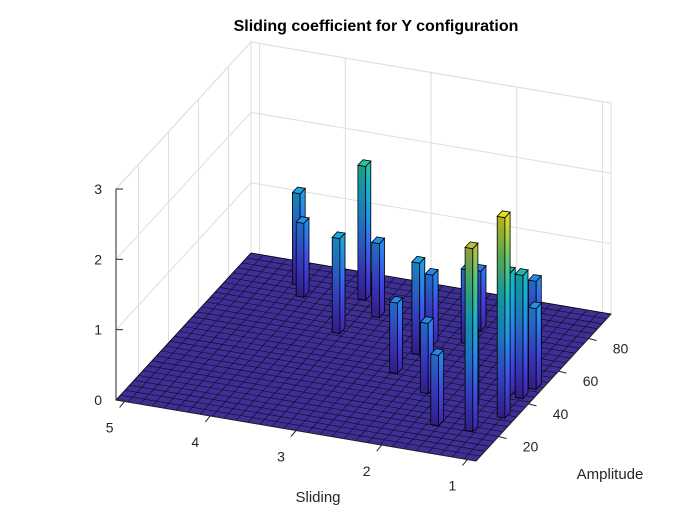 Image resolution: width=700 pixels, height=525 pixels. What do you see at coordinates (195, 442) in the screenshot?
I see `x-tick-label: 4` at bounding box center [195, 442].